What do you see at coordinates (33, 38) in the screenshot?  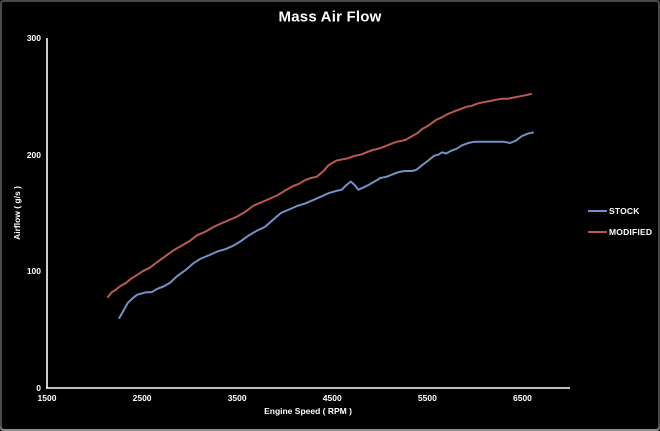 I see `y-tick-label: 300` at bounding box center [33, 38].